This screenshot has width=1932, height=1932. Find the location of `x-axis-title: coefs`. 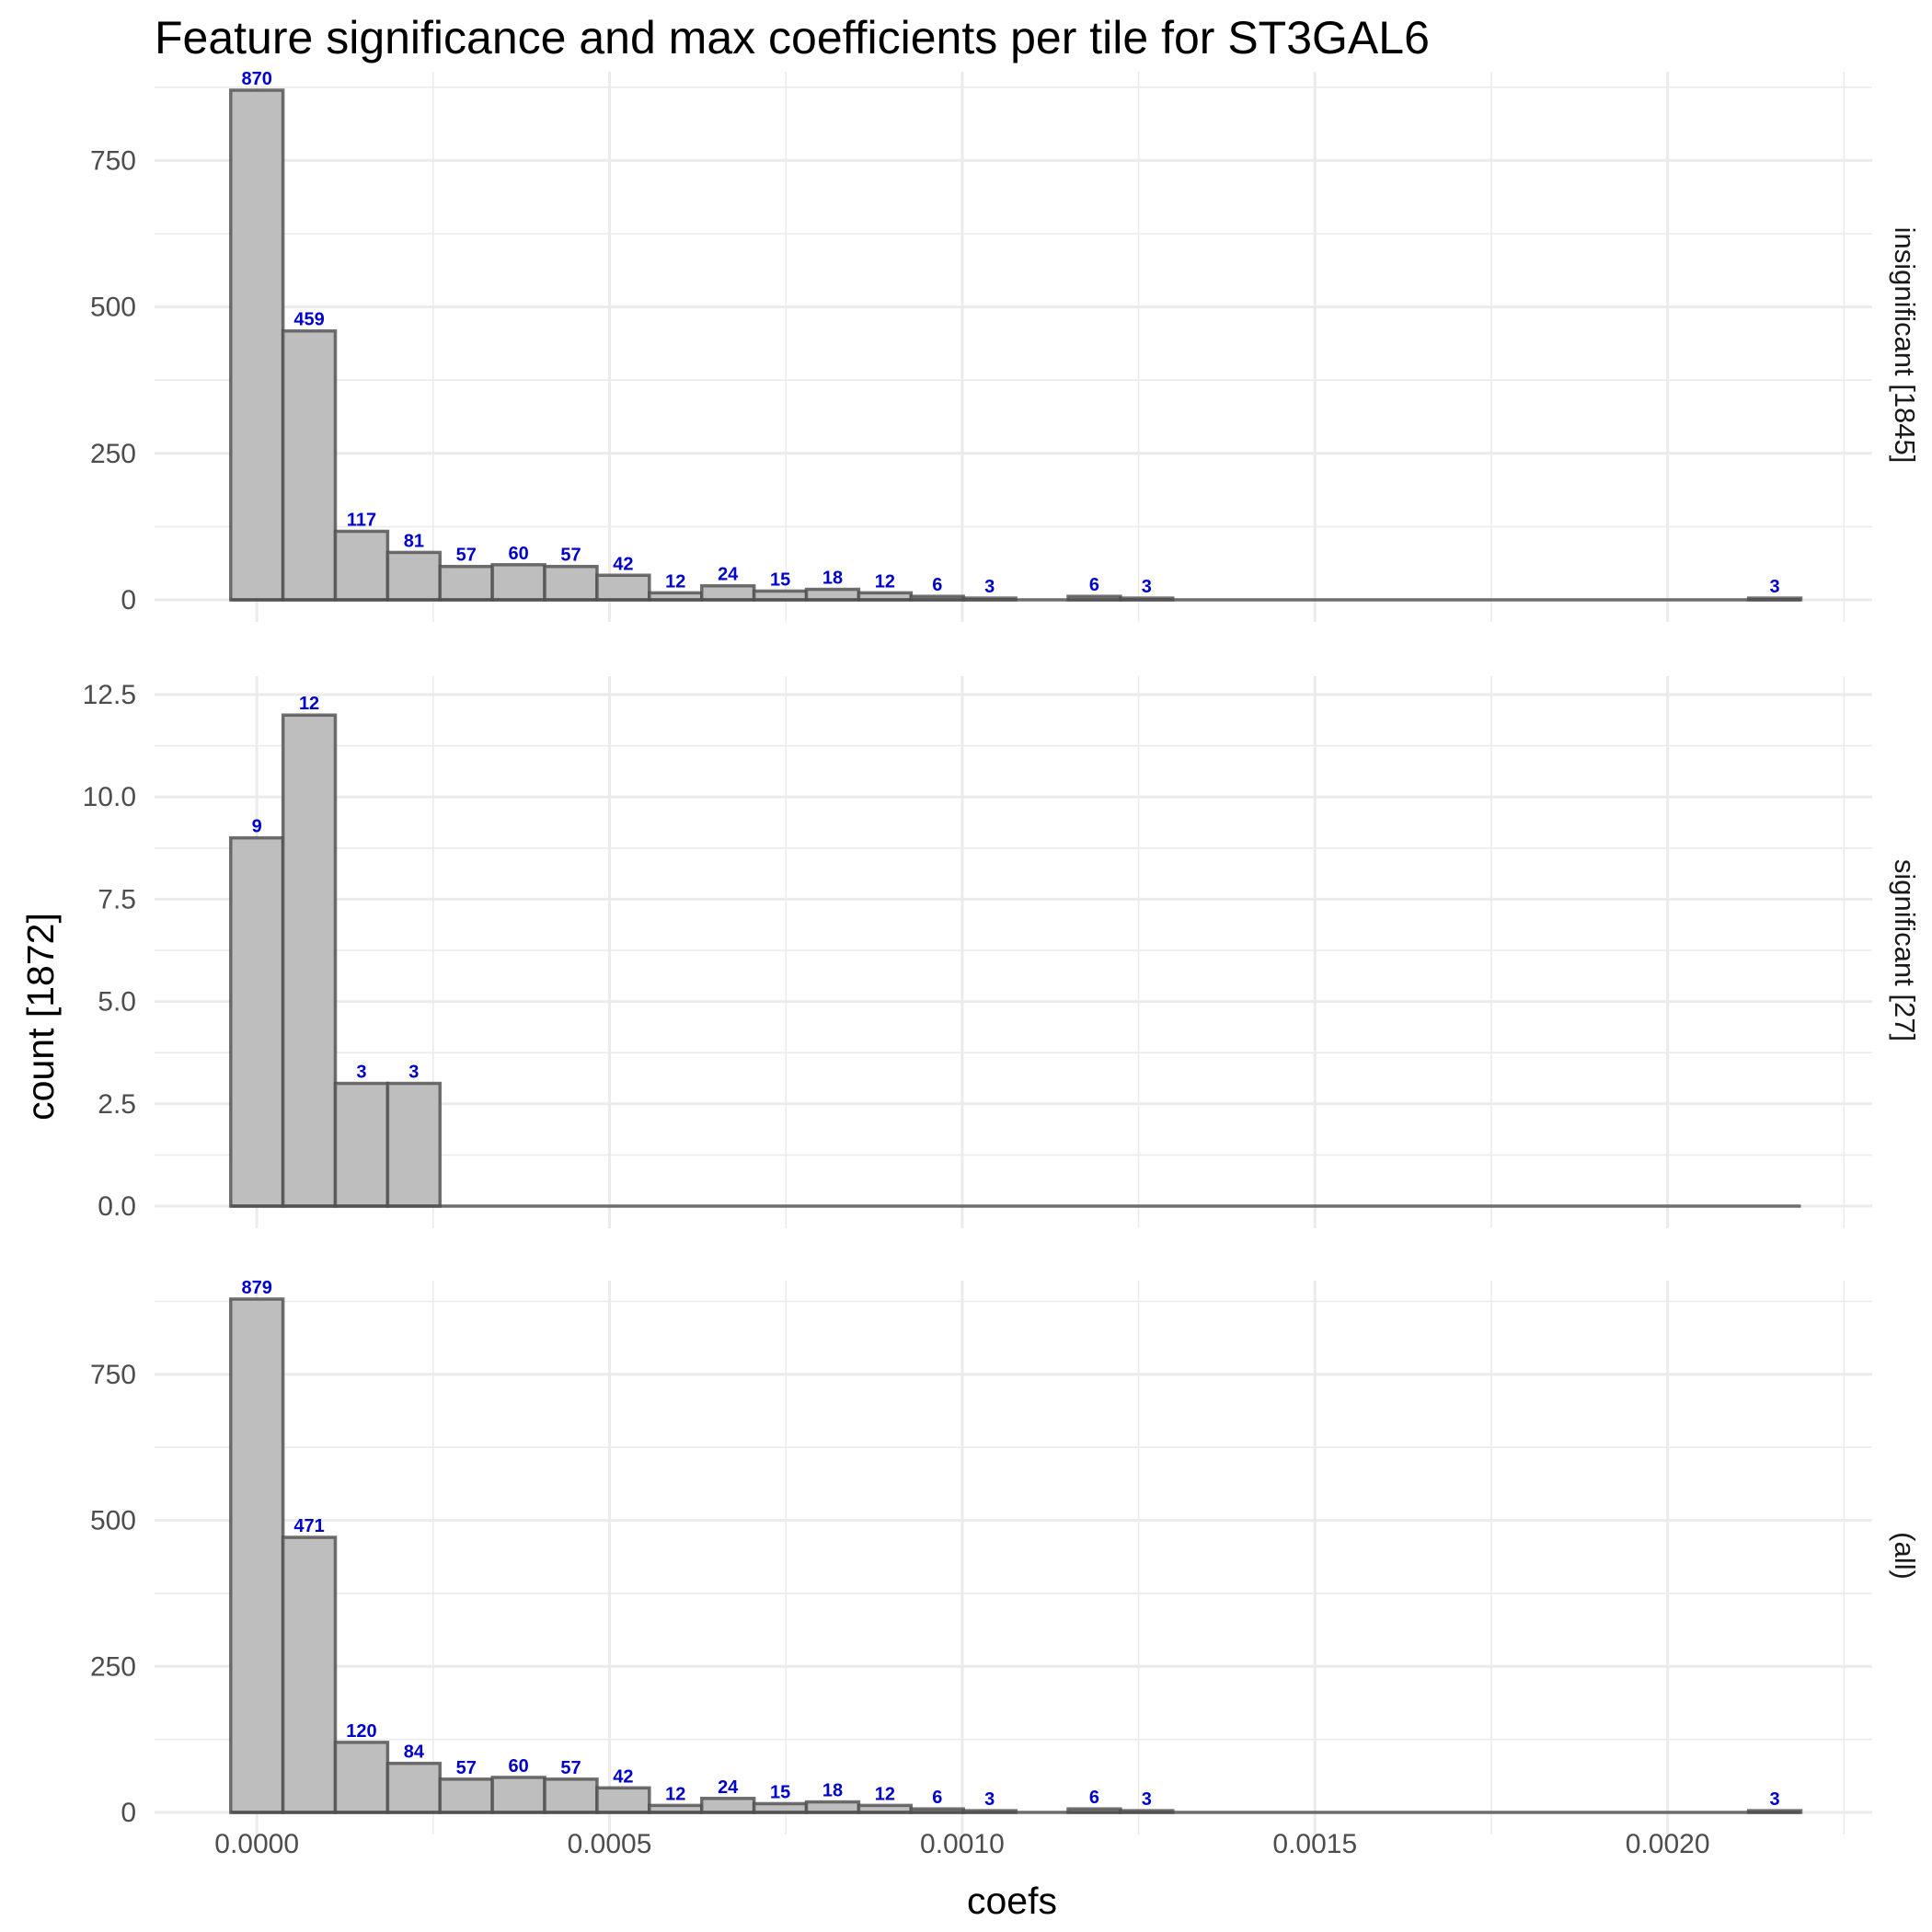

x-axis-title: coefs is located at coordinates (1012, 1901).